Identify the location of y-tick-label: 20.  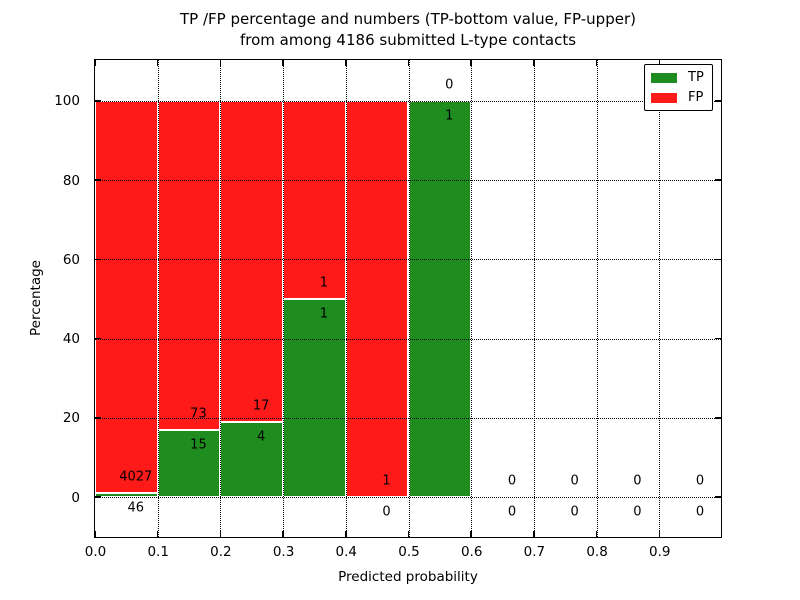
(71, 418).